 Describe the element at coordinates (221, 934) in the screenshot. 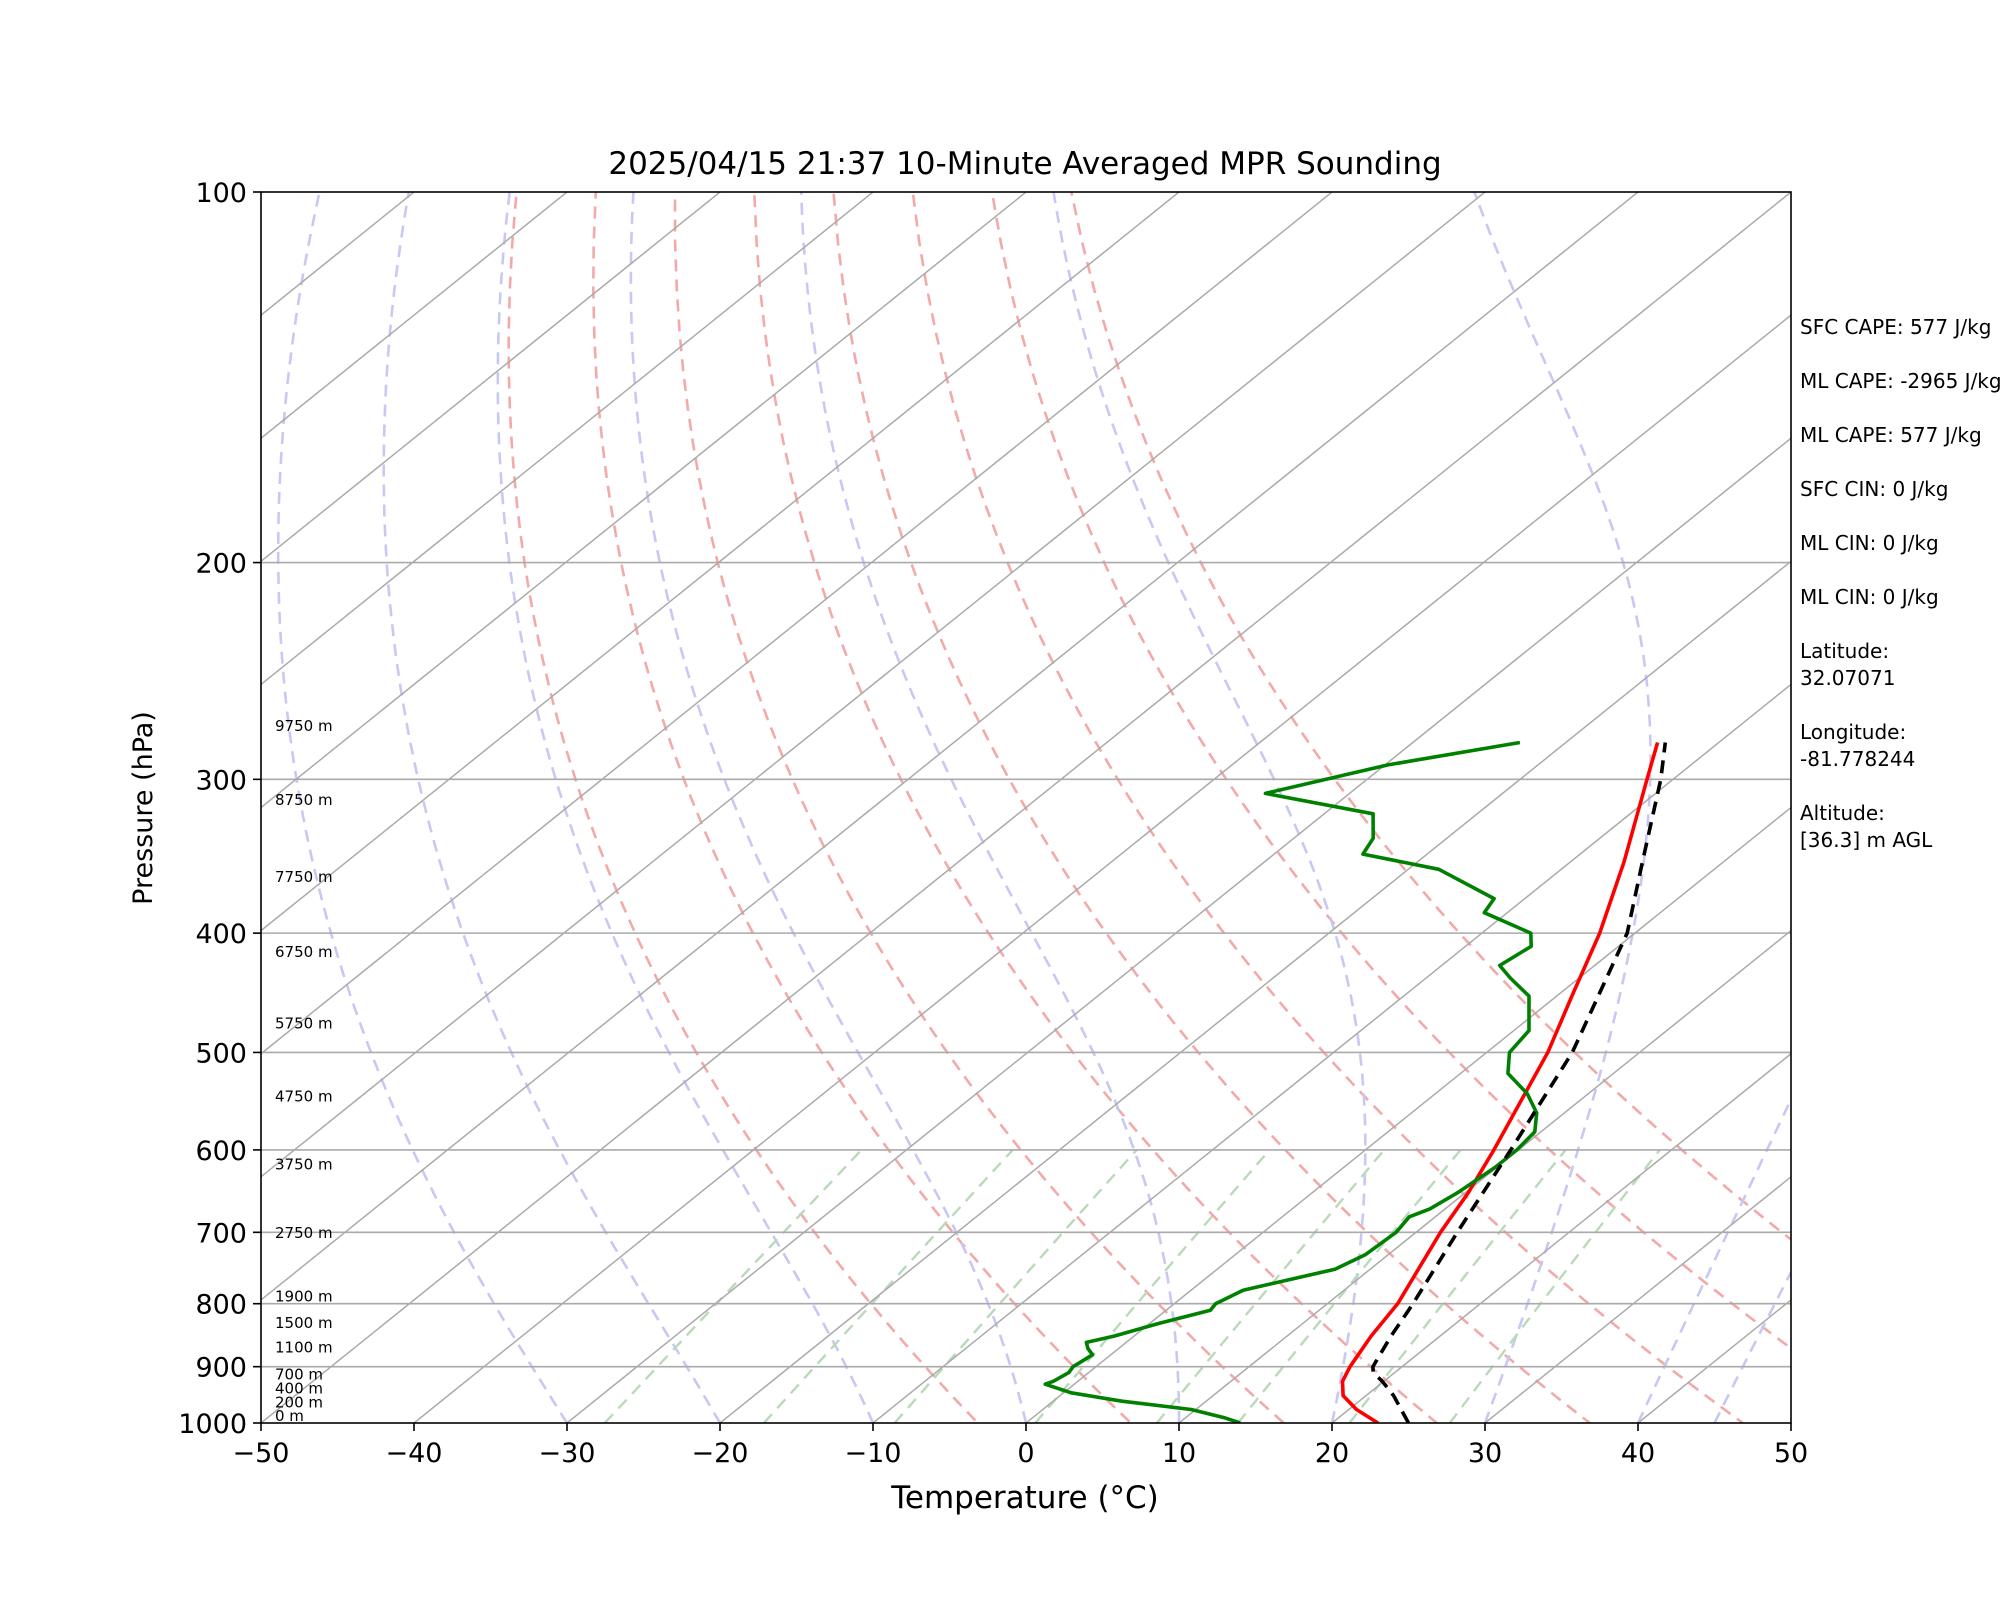

I see `y-tick-label: 400` at that location.